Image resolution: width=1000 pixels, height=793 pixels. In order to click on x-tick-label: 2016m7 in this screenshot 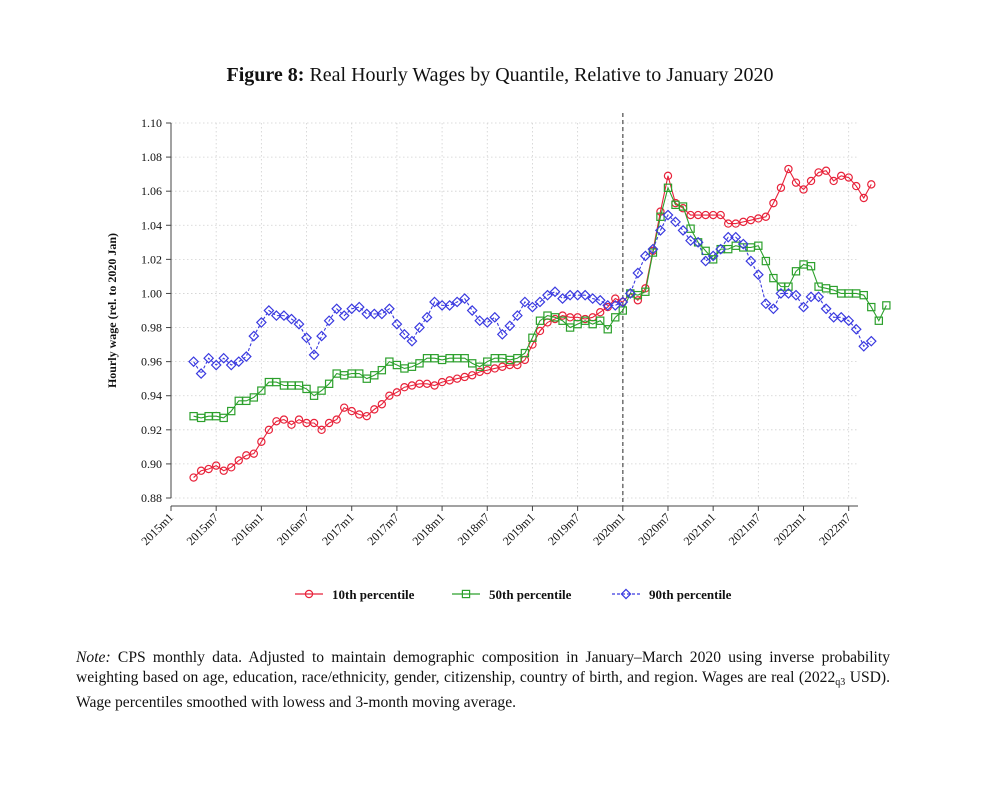, I will do `click(293, 529)`.